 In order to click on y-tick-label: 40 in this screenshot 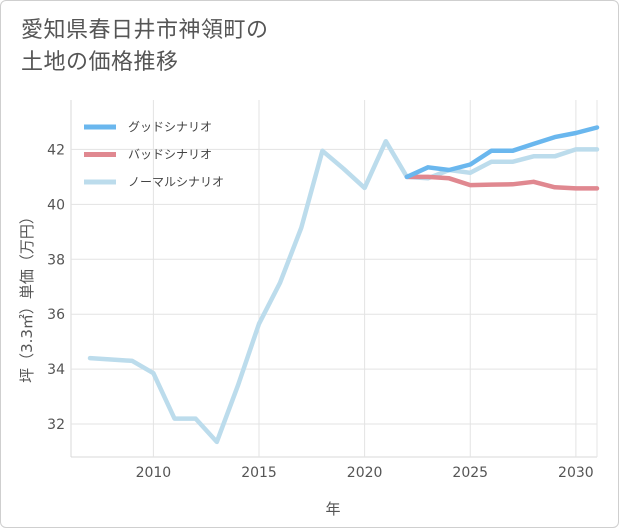, I will do `click(56, 205)`.